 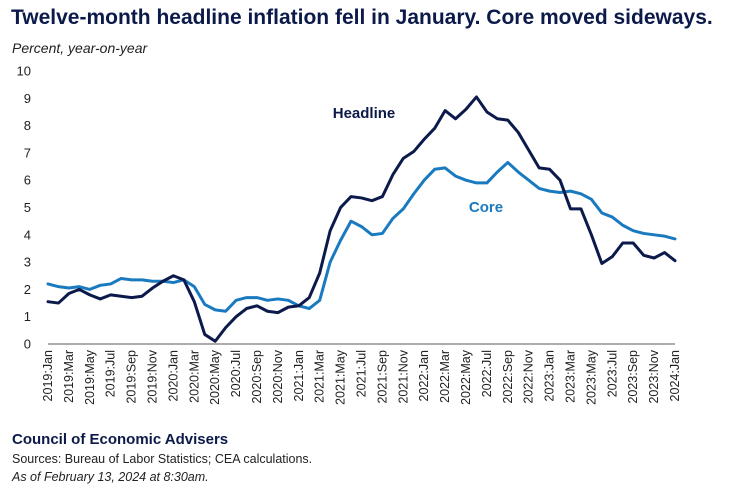 I want to click on x-tick-label: 2020:Jul, so click(x=236, y=373).